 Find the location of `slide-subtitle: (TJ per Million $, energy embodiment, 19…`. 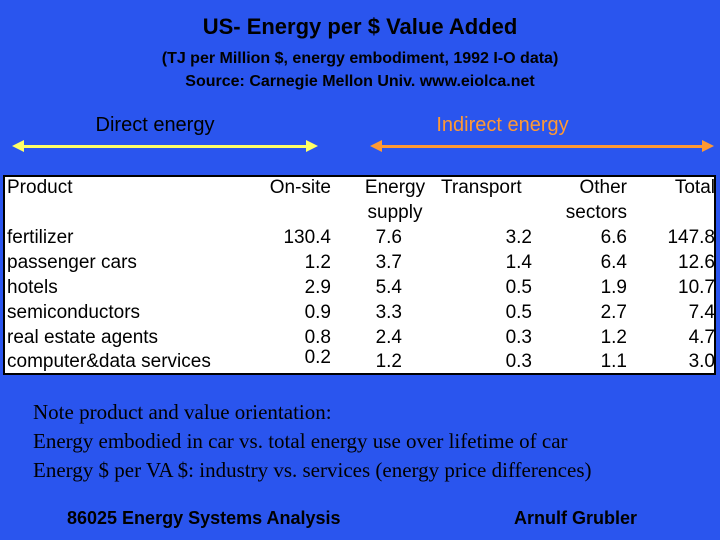

slide-subtitle: (TJ per Million $, energy embodiment, 19… is located at coordinates (360, 58).